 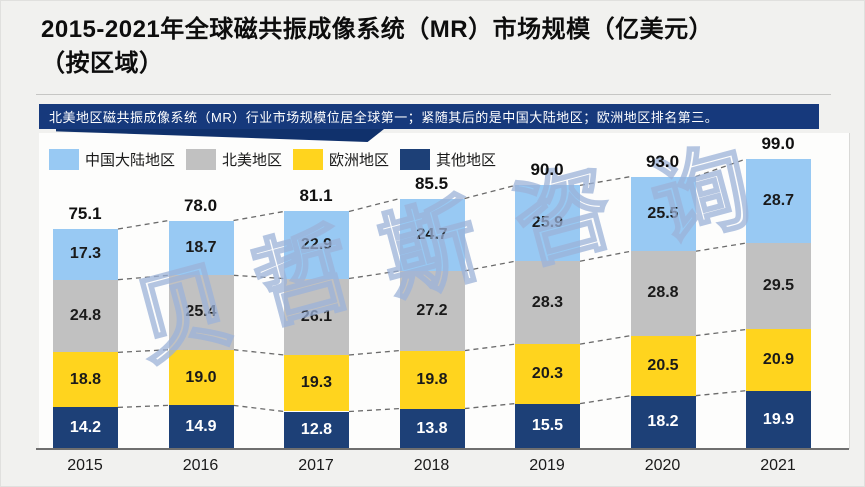 I want to click on x-axis-tick-label: 2018, so click(x=431, y=465).